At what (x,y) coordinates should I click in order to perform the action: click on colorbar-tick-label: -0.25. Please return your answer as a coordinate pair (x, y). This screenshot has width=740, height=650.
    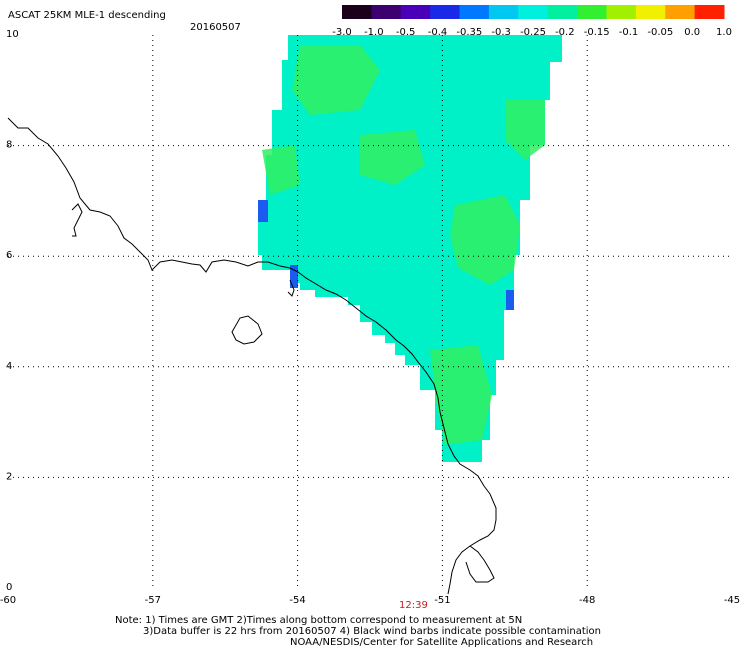
    Looking at the image, I should click on (533, 32).